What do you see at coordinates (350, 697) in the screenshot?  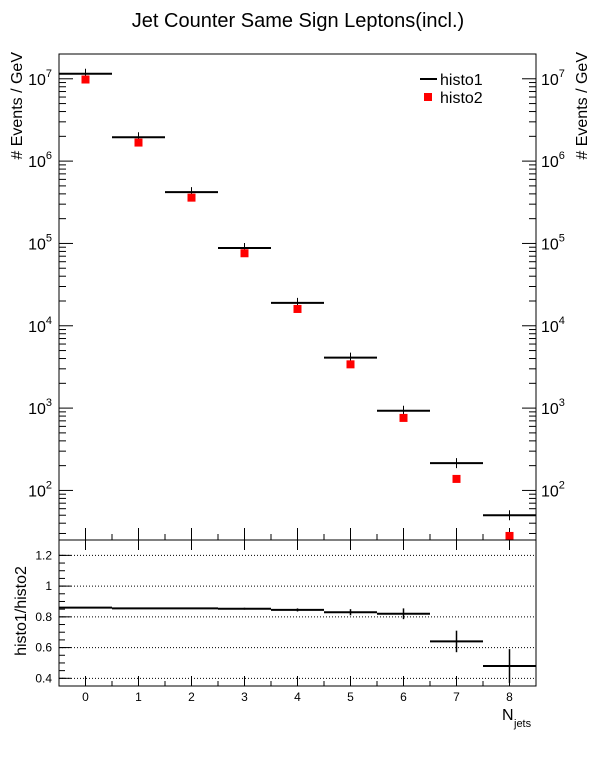 I see `x-tick-label: 5` at bounding box center [350, 697].